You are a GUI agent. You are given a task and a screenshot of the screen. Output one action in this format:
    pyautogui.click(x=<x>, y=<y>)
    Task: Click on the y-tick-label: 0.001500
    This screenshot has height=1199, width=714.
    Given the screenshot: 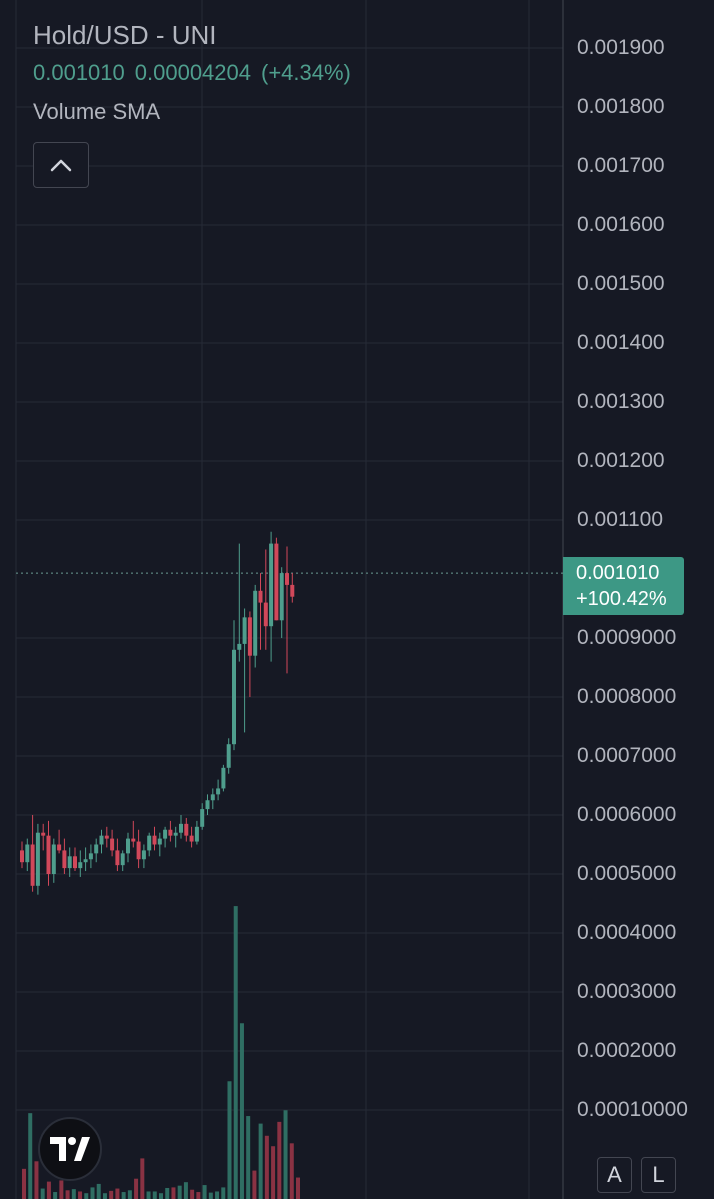 What is the action you would take?
    pyautogui.click(x=621, y=283)
    